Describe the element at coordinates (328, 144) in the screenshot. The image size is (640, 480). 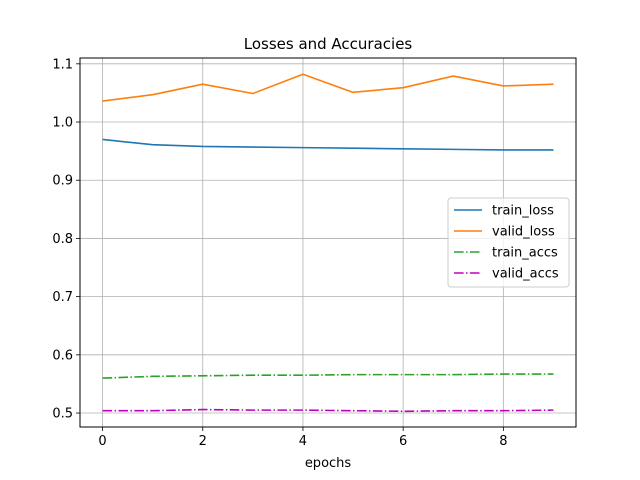
I see `series-line-train-loss` at that location.